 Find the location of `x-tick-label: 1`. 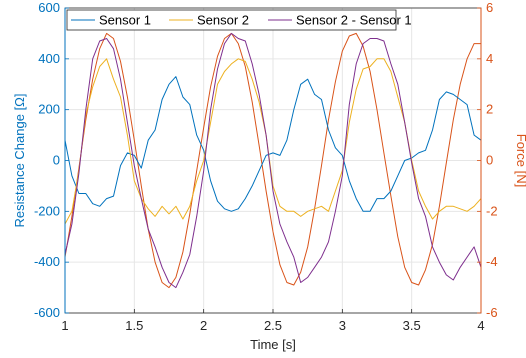

x-tick-label: 1 is located at coordinates (64, 325).